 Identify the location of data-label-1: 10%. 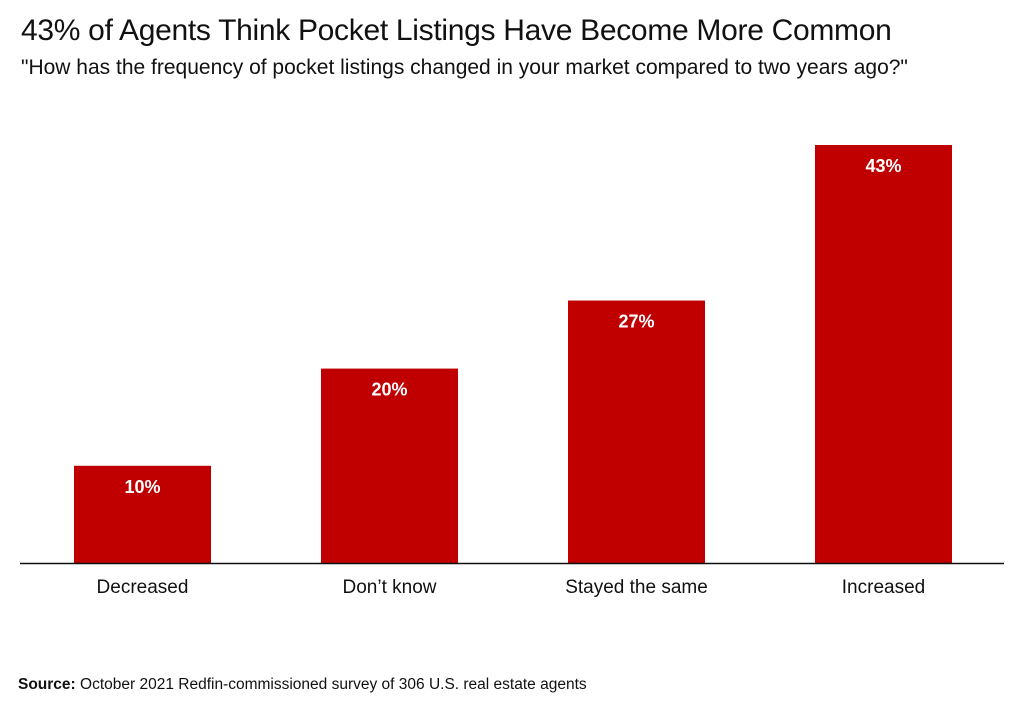
(142, 487).